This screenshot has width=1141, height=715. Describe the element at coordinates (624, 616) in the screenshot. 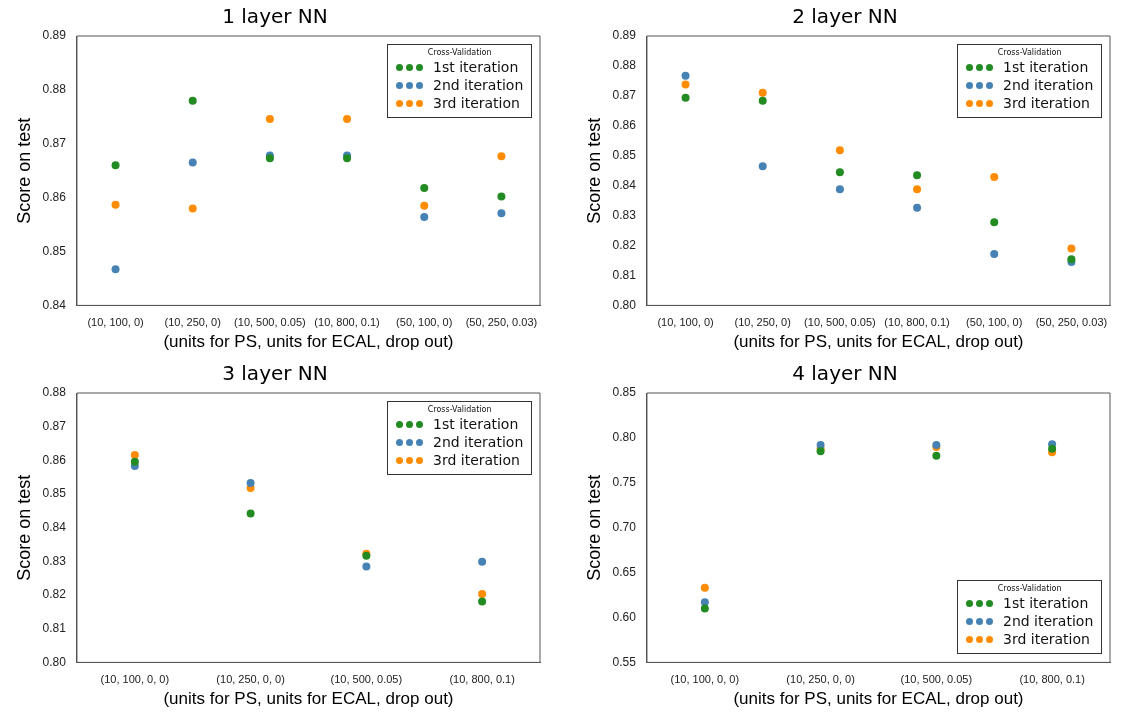

I see `y-tick-label: 0.60` at that location.